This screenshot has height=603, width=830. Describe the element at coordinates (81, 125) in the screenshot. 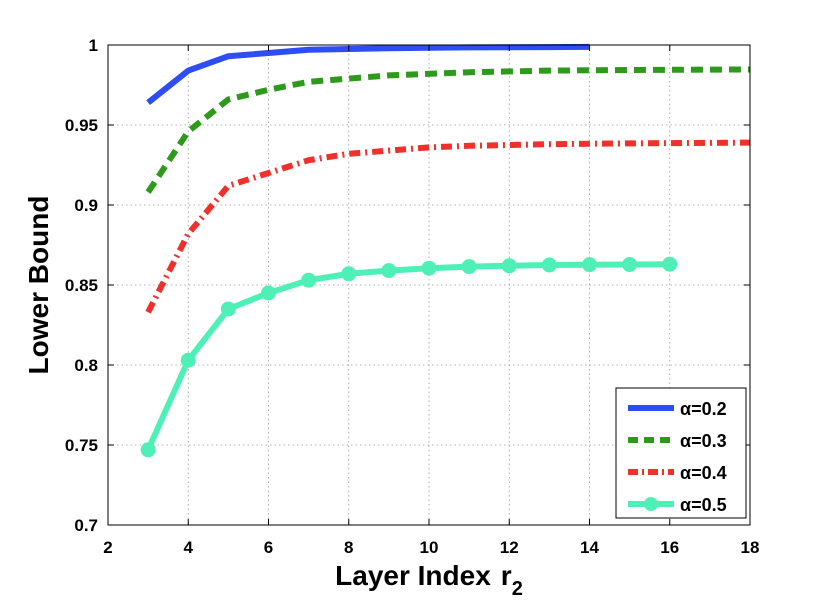

I see `y-tick-label: 0.95` at that location.